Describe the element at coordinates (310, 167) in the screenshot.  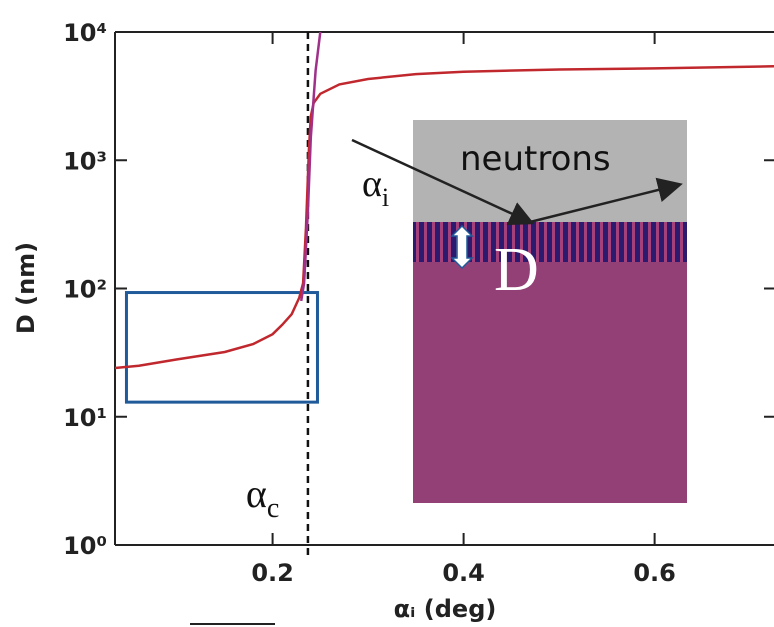
I see `data-line` at that location.